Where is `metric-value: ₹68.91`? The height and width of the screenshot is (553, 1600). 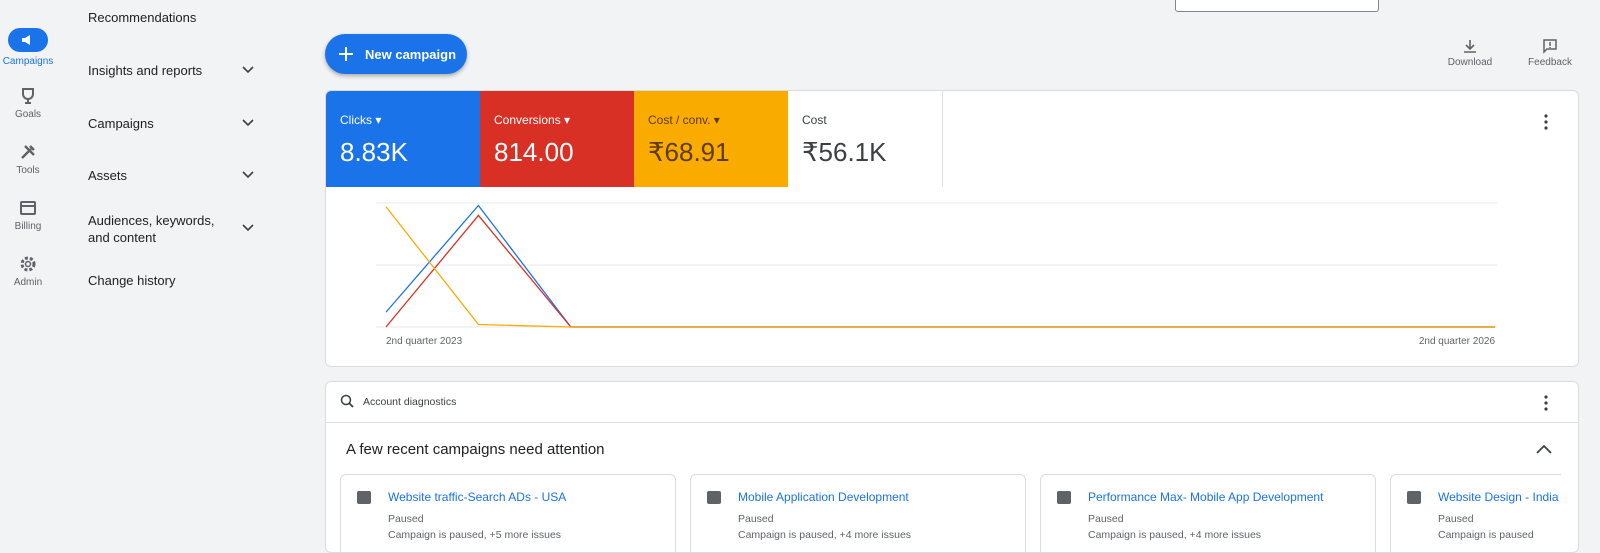 metric-value: ₹68.91 is located at coordinates (689, 152).